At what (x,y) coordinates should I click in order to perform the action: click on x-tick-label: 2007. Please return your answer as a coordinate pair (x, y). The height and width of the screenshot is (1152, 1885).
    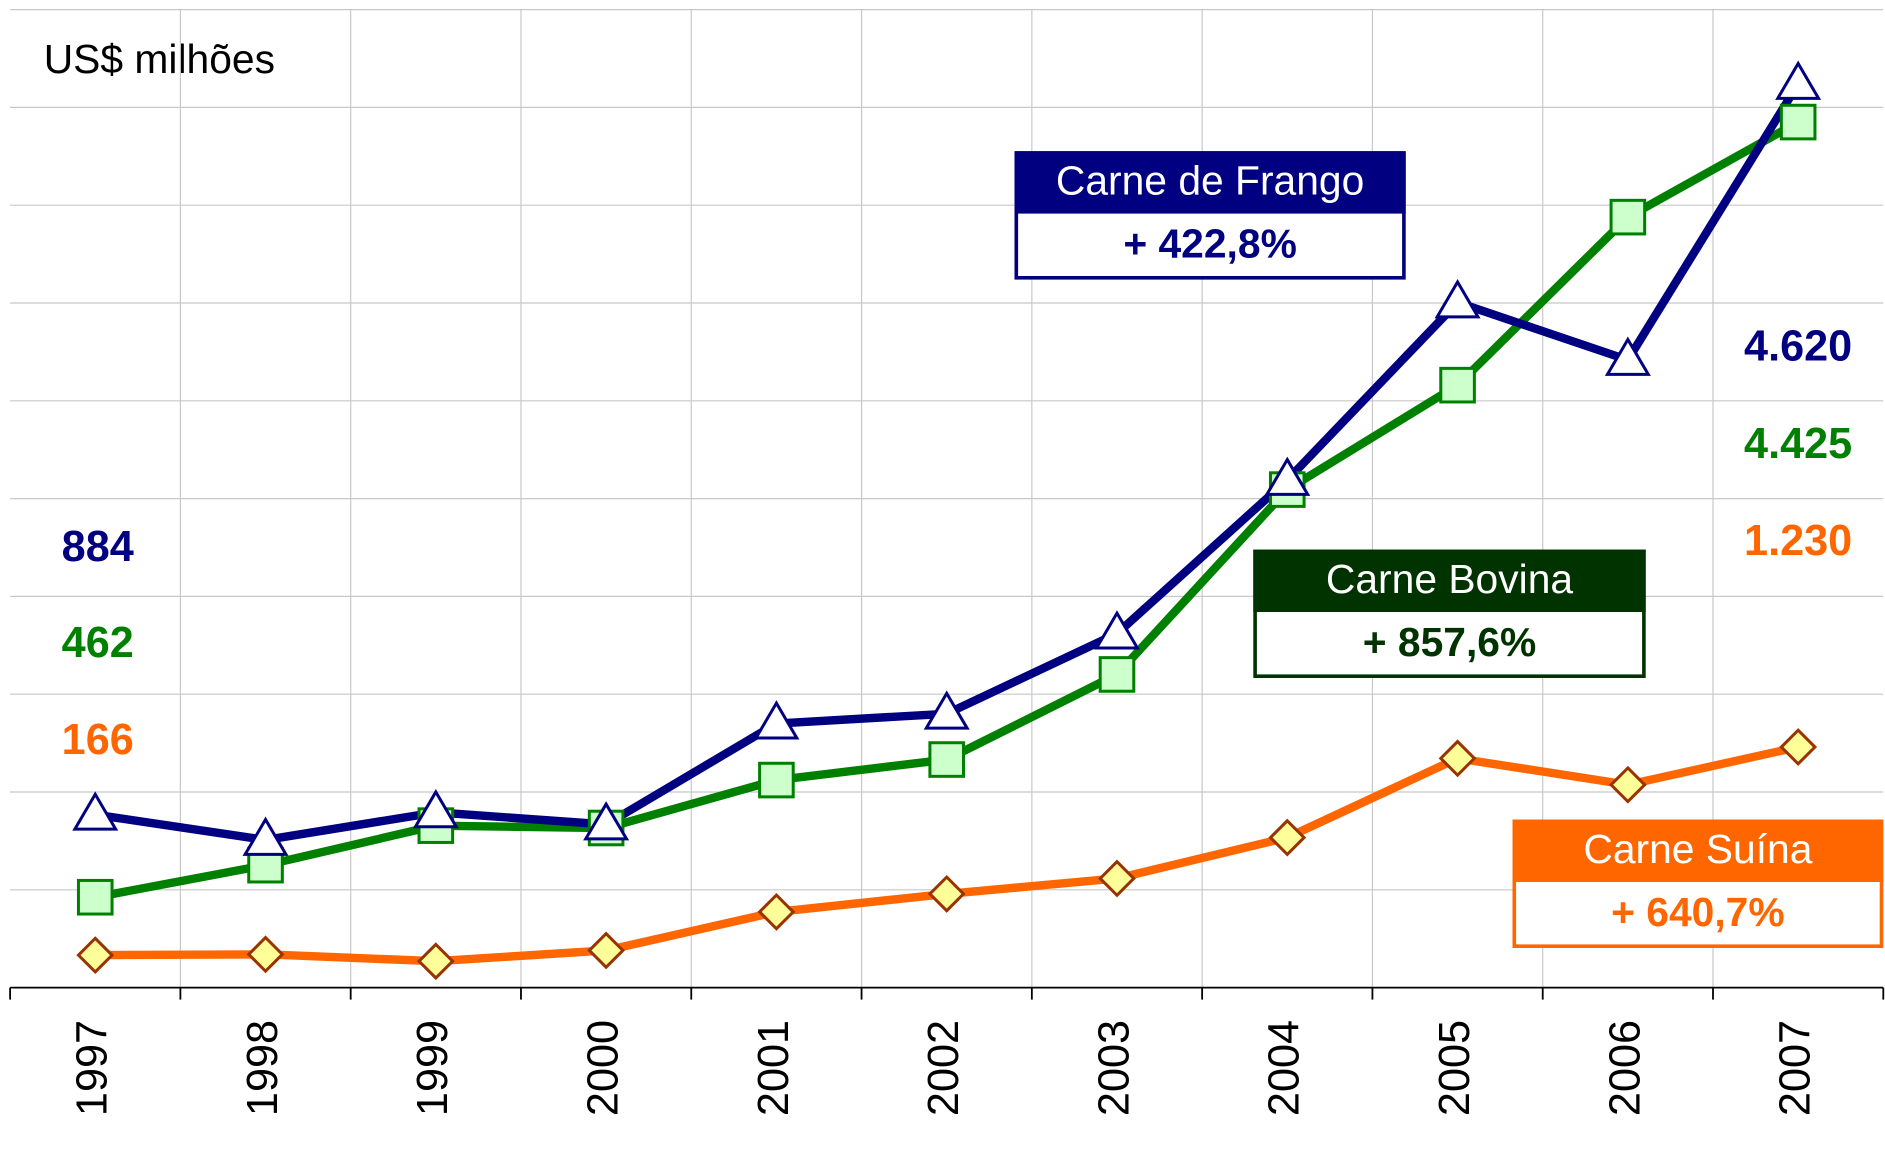
    Looking at the image, I should click on (1796, 1068).